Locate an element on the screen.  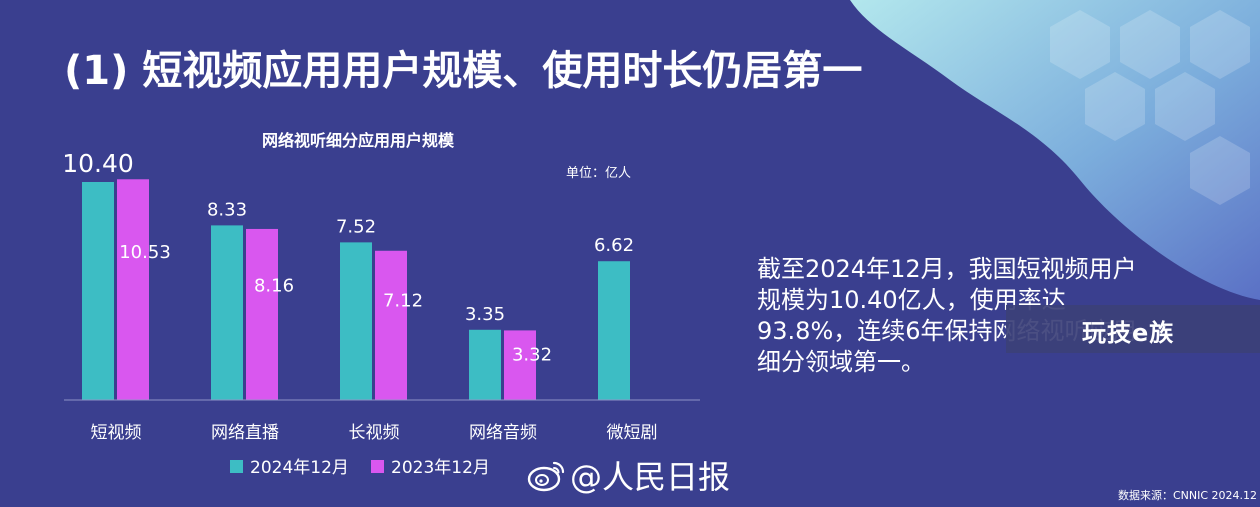
weibo-handle: @人民日报 is located at coordinates (650, 477).